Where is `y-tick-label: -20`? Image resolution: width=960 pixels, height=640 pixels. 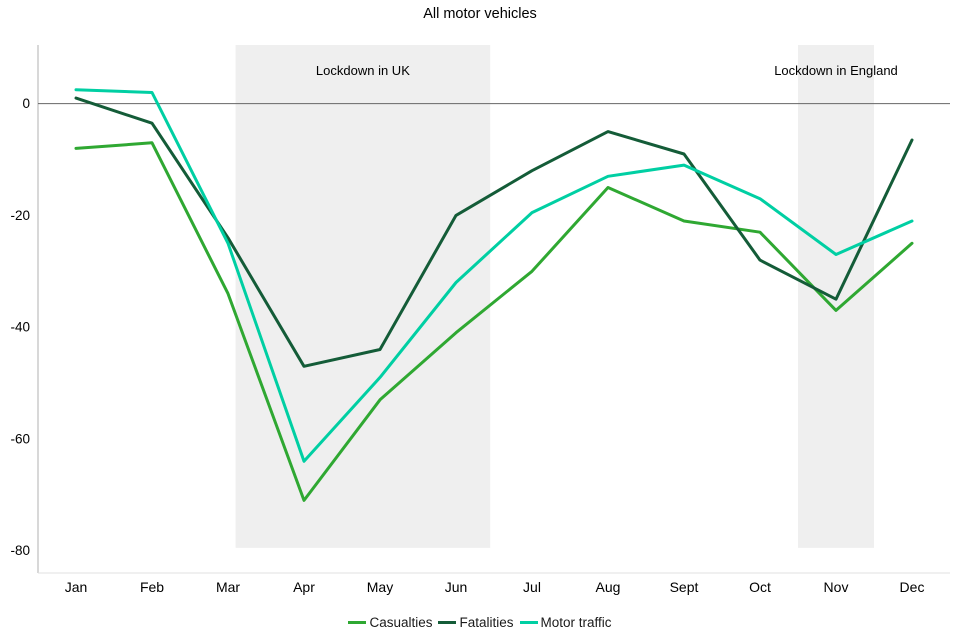 y-tick-label: -20 is located at coordinates (20, 215).